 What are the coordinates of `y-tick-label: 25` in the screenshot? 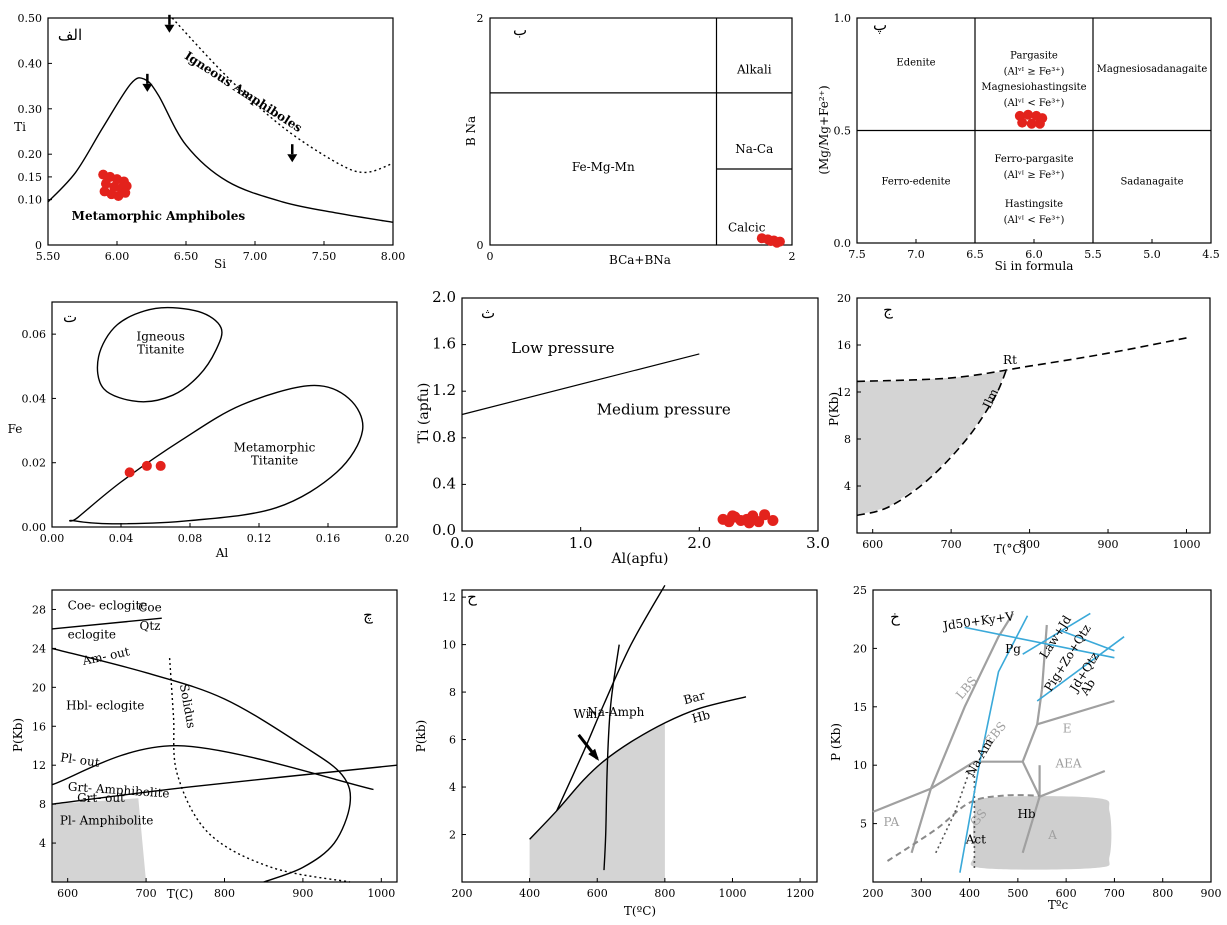 It's located at (860, 590).